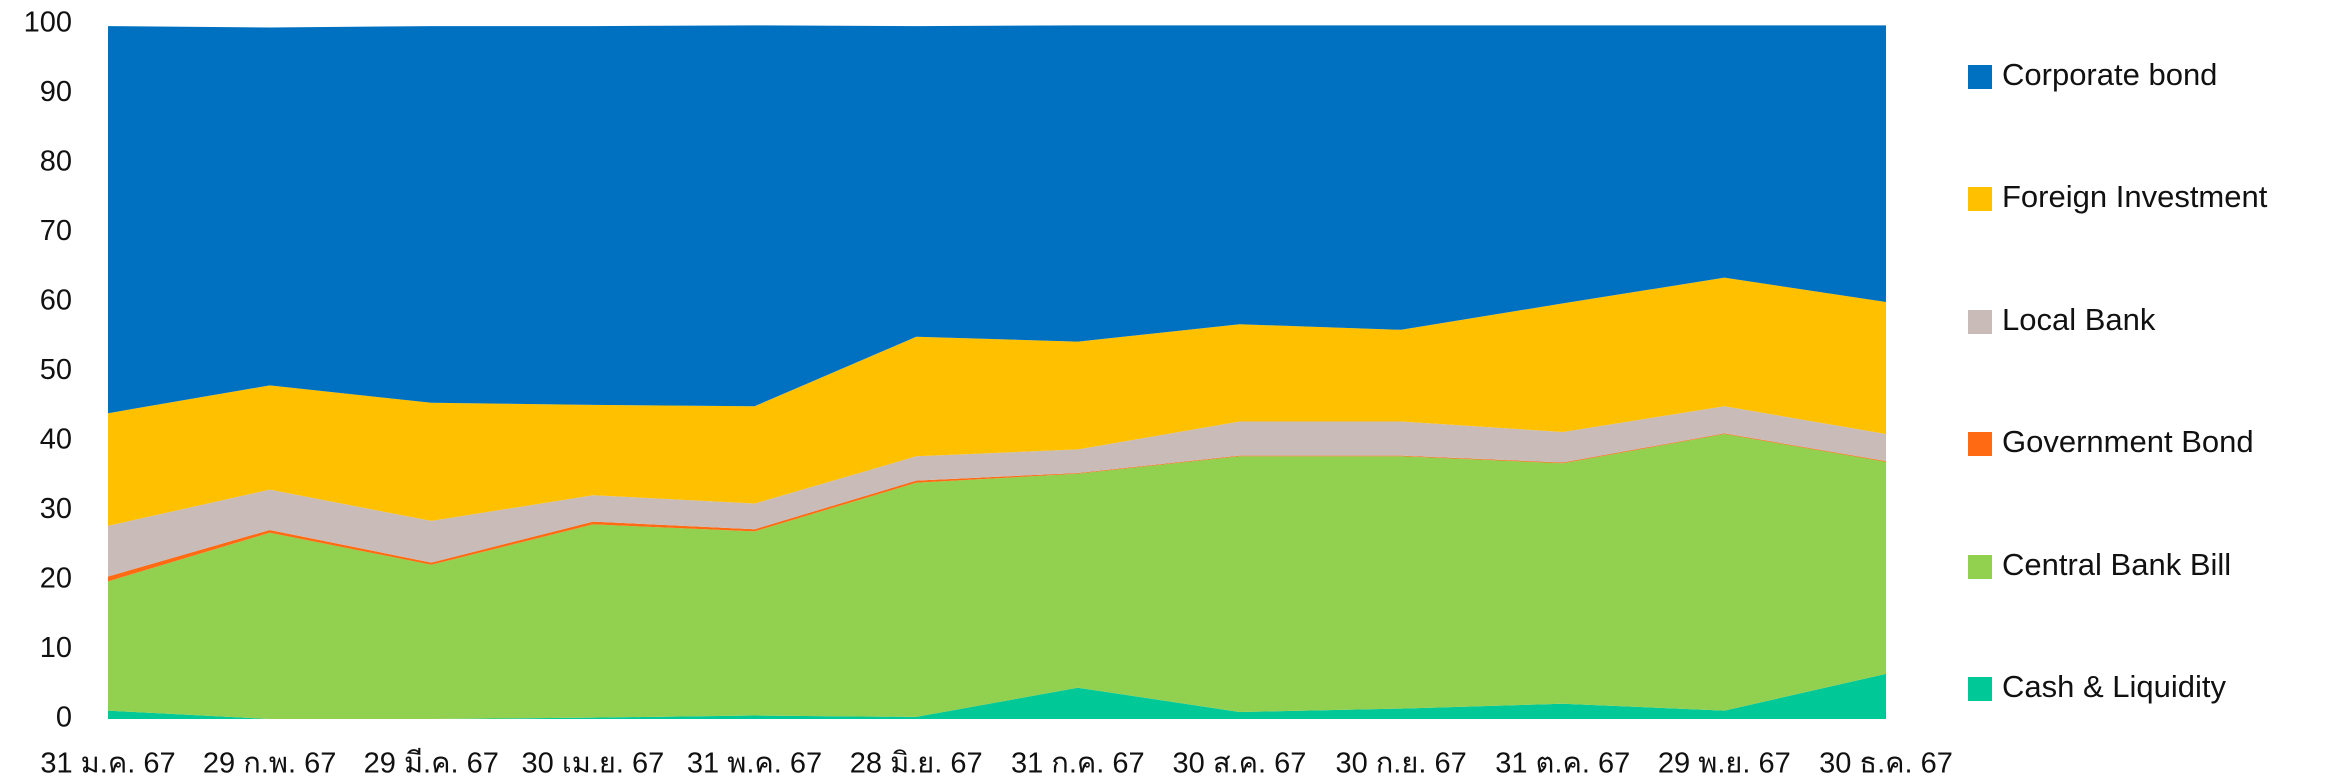  Describe the element at coordinates (2079, 319) in the screenshot. I see `legend-label: Local Bank` at that location.